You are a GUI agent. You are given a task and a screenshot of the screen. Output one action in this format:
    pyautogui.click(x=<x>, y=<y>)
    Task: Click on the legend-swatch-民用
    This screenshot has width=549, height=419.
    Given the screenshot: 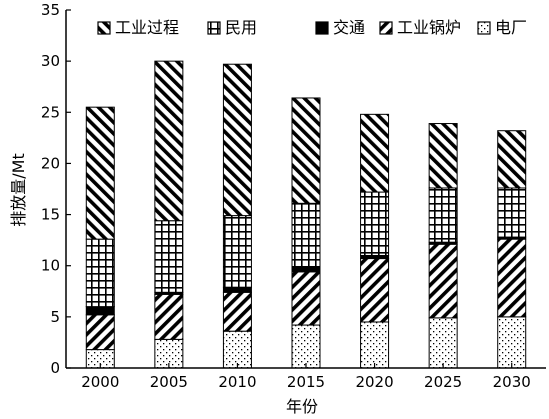 What is the action you would take?
    pyautogui.click(x=214, y=28)
    